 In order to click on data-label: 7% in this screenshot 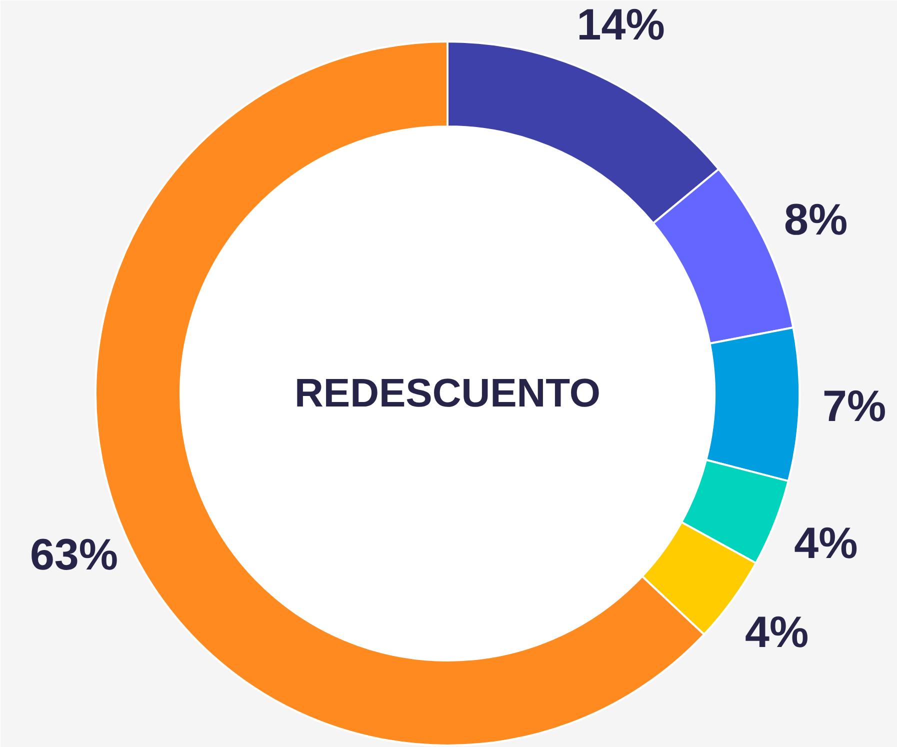, I will do `click(854, 406)`.